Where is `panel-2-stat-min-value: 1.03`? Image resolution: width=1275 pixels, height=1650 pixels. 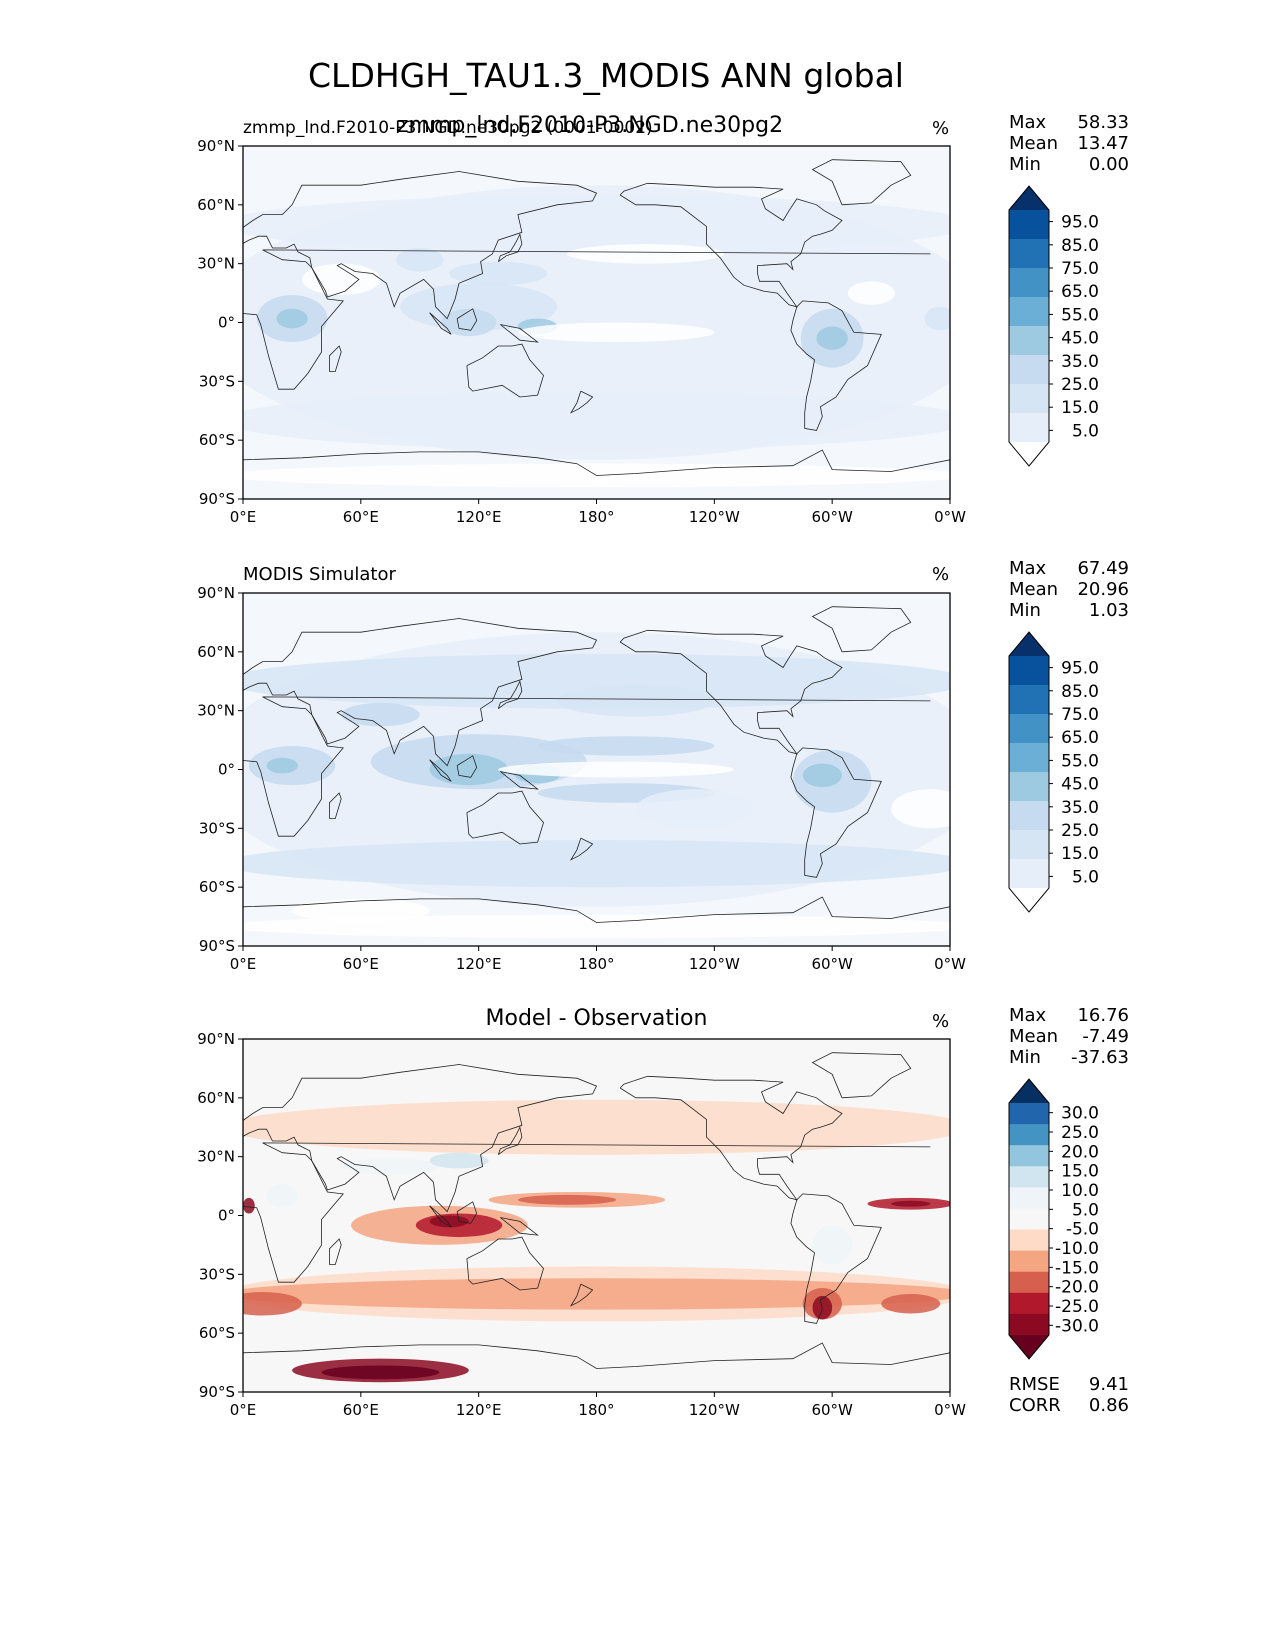 panel-2-stat-min-value: 1.03 is located at coordinates (1108, 610).